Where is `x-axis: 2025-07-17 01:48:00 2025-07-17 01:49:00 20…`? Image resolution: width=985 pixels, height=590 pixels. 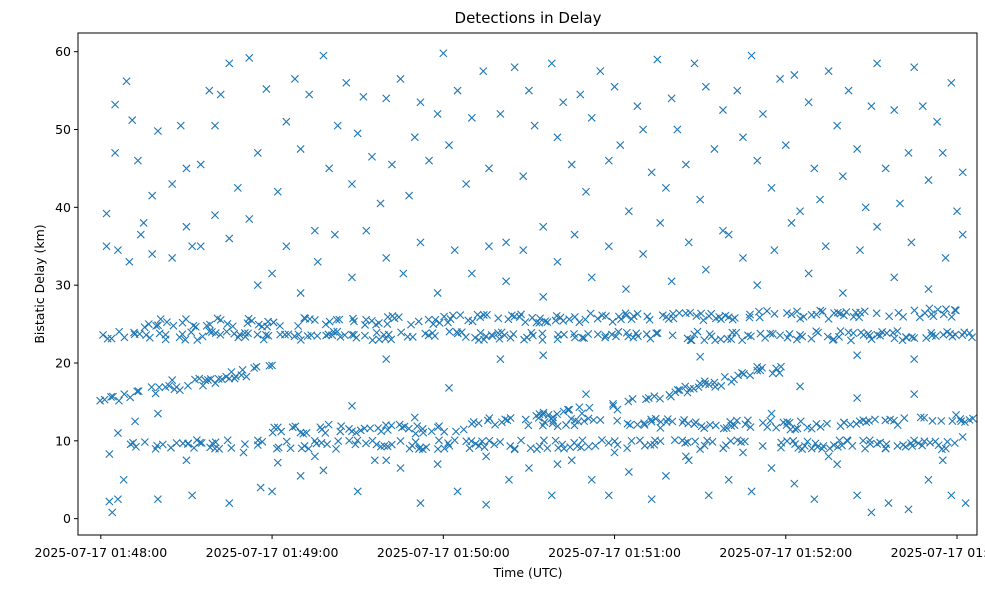 x-axis: 2025-07-17 01:48:00 2025-07-17 01:49:00 20… is located at coordinates (509, 547).